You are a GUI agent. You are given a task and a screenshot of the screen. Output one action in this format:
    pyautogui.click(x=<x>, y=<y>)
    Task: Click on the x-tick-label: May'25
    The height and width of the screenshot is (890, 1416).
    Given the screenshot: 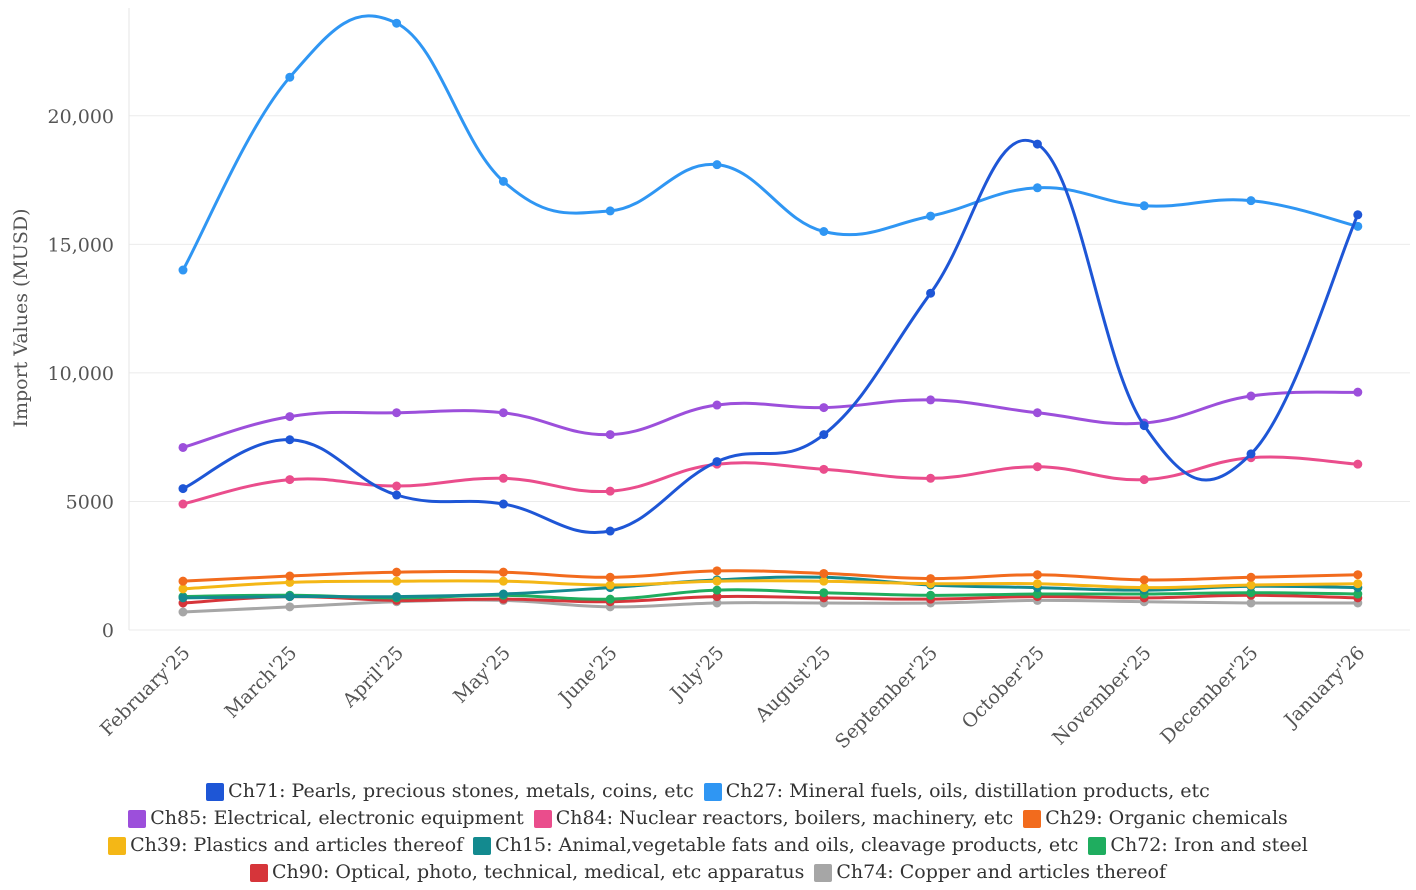 What is the action you would take?
    pyautogui.click(x=482, y=675)
    